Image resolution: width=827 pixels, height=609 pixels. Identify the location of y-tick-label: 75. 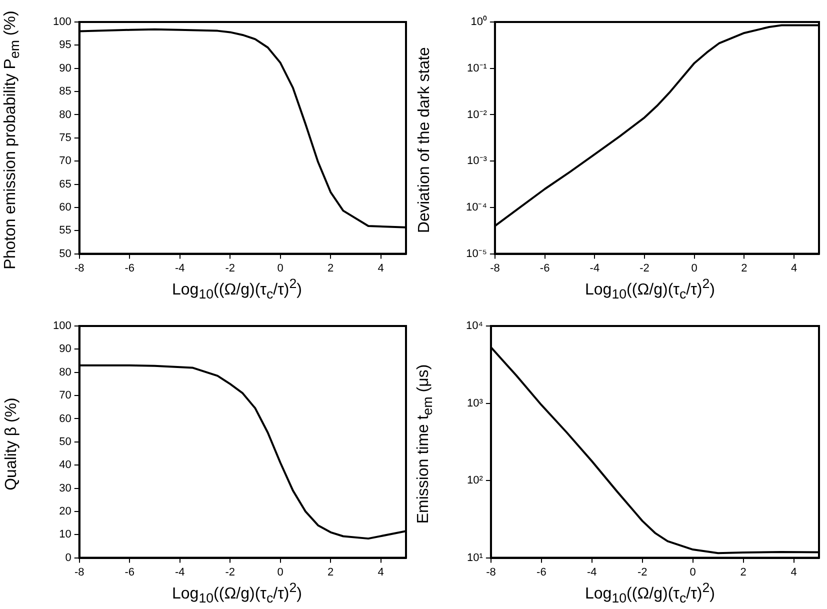
(65, 138).